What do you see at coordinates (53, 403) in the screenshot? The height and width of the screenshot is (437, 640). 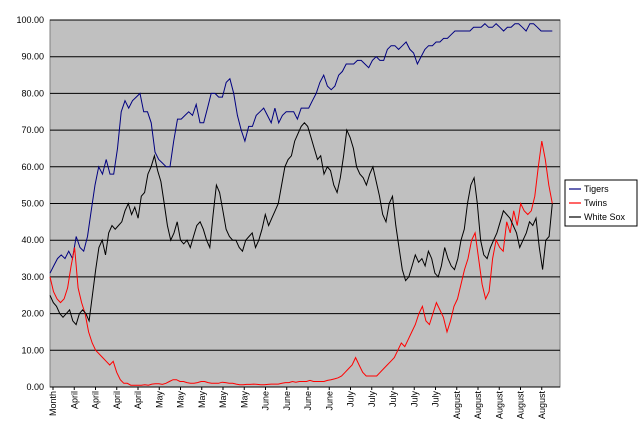 I see `x-tick-label: Month` at bounding box center [53, 403].